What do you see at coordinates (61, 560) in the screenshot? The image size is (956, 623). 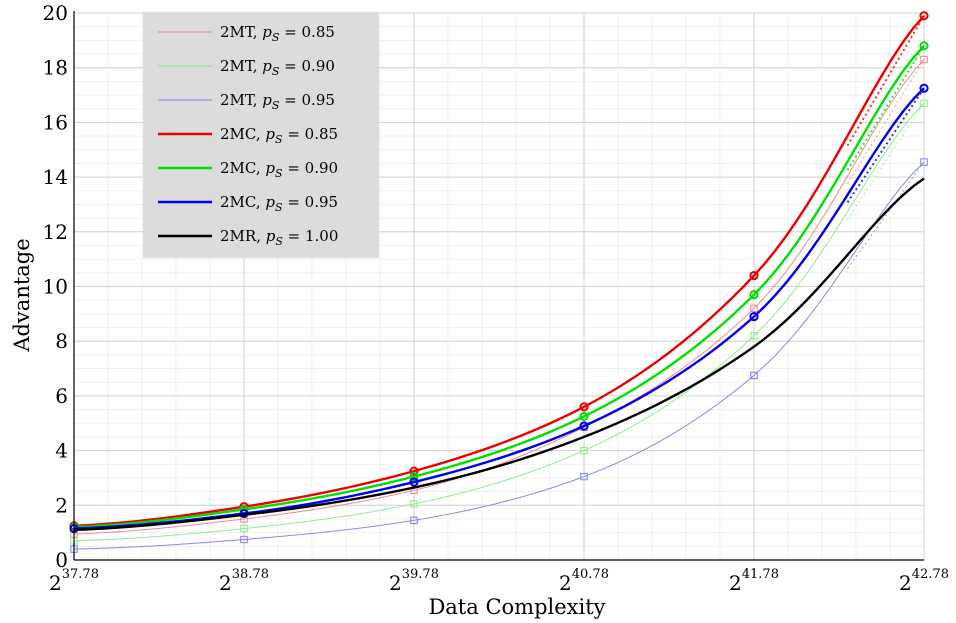 I see `y-tick-label: 0` at bounding box center [61, 560].